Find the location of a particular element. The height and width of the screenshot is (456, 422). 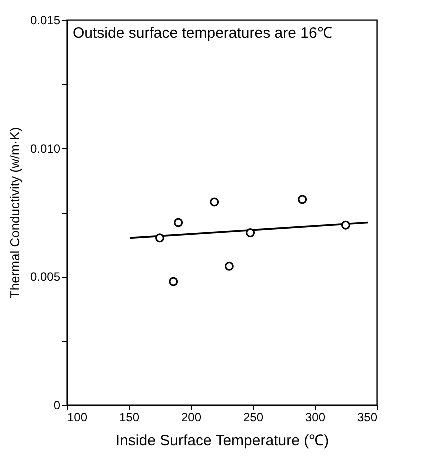

y-tick-label: 0.015 is located at coordinates (45, 21).